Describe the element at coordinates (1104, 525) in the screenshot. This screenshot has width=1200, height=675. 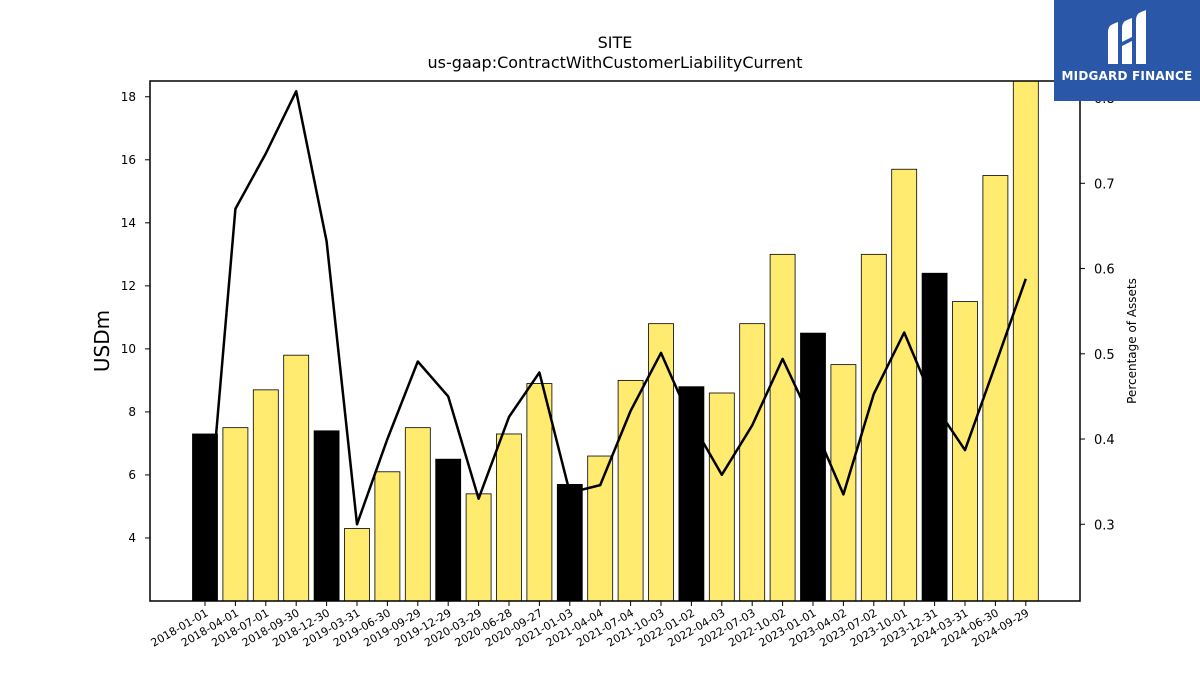
I see `y2-tick-label: 0.3` at that location.